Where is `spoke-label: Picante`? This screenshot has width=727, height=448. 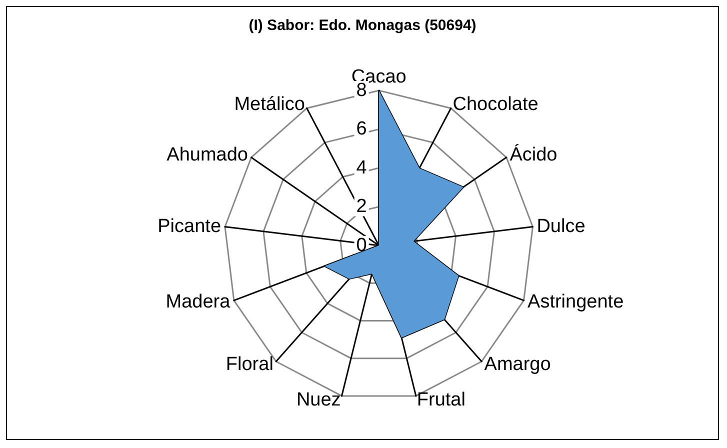
spoke-label: Picante is located at coordinates (190, 226).